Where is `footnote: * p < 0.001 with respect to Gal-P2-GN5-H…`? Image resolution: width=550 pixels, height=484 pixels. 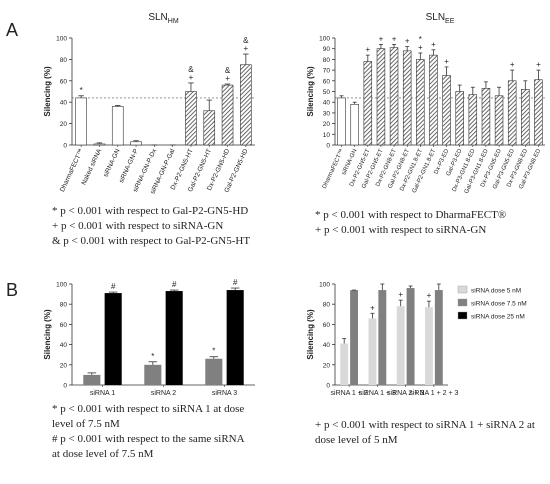 footnote: * p < 0.001 with respect to Gal-P2-GN5-H… is located at coordinates (150, 211).